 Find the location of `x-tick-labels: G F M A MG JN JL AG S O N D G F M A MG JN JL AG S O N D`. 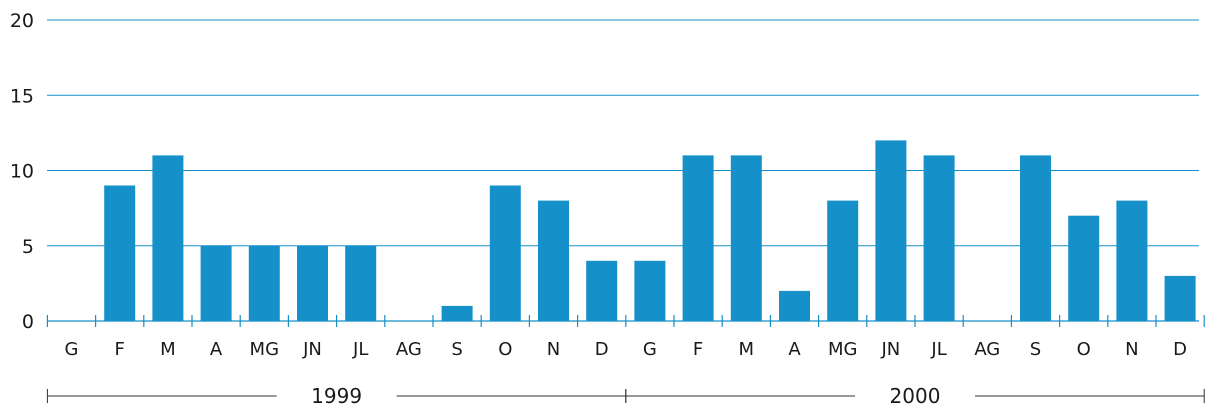

x-tick-labels: G F M A MG JN JL AG S O N D G F M A MG JN JL AG S O N D is located at coordinates (626, 349).